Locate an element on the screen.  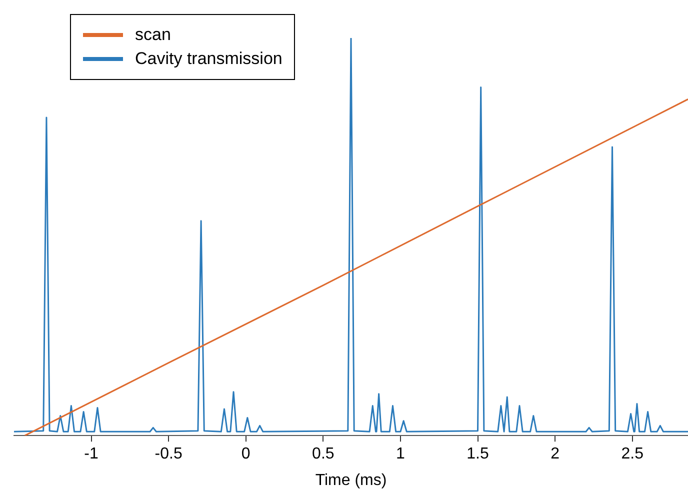
x-tick-label: 1.5 is located at coordinates (477, 454).